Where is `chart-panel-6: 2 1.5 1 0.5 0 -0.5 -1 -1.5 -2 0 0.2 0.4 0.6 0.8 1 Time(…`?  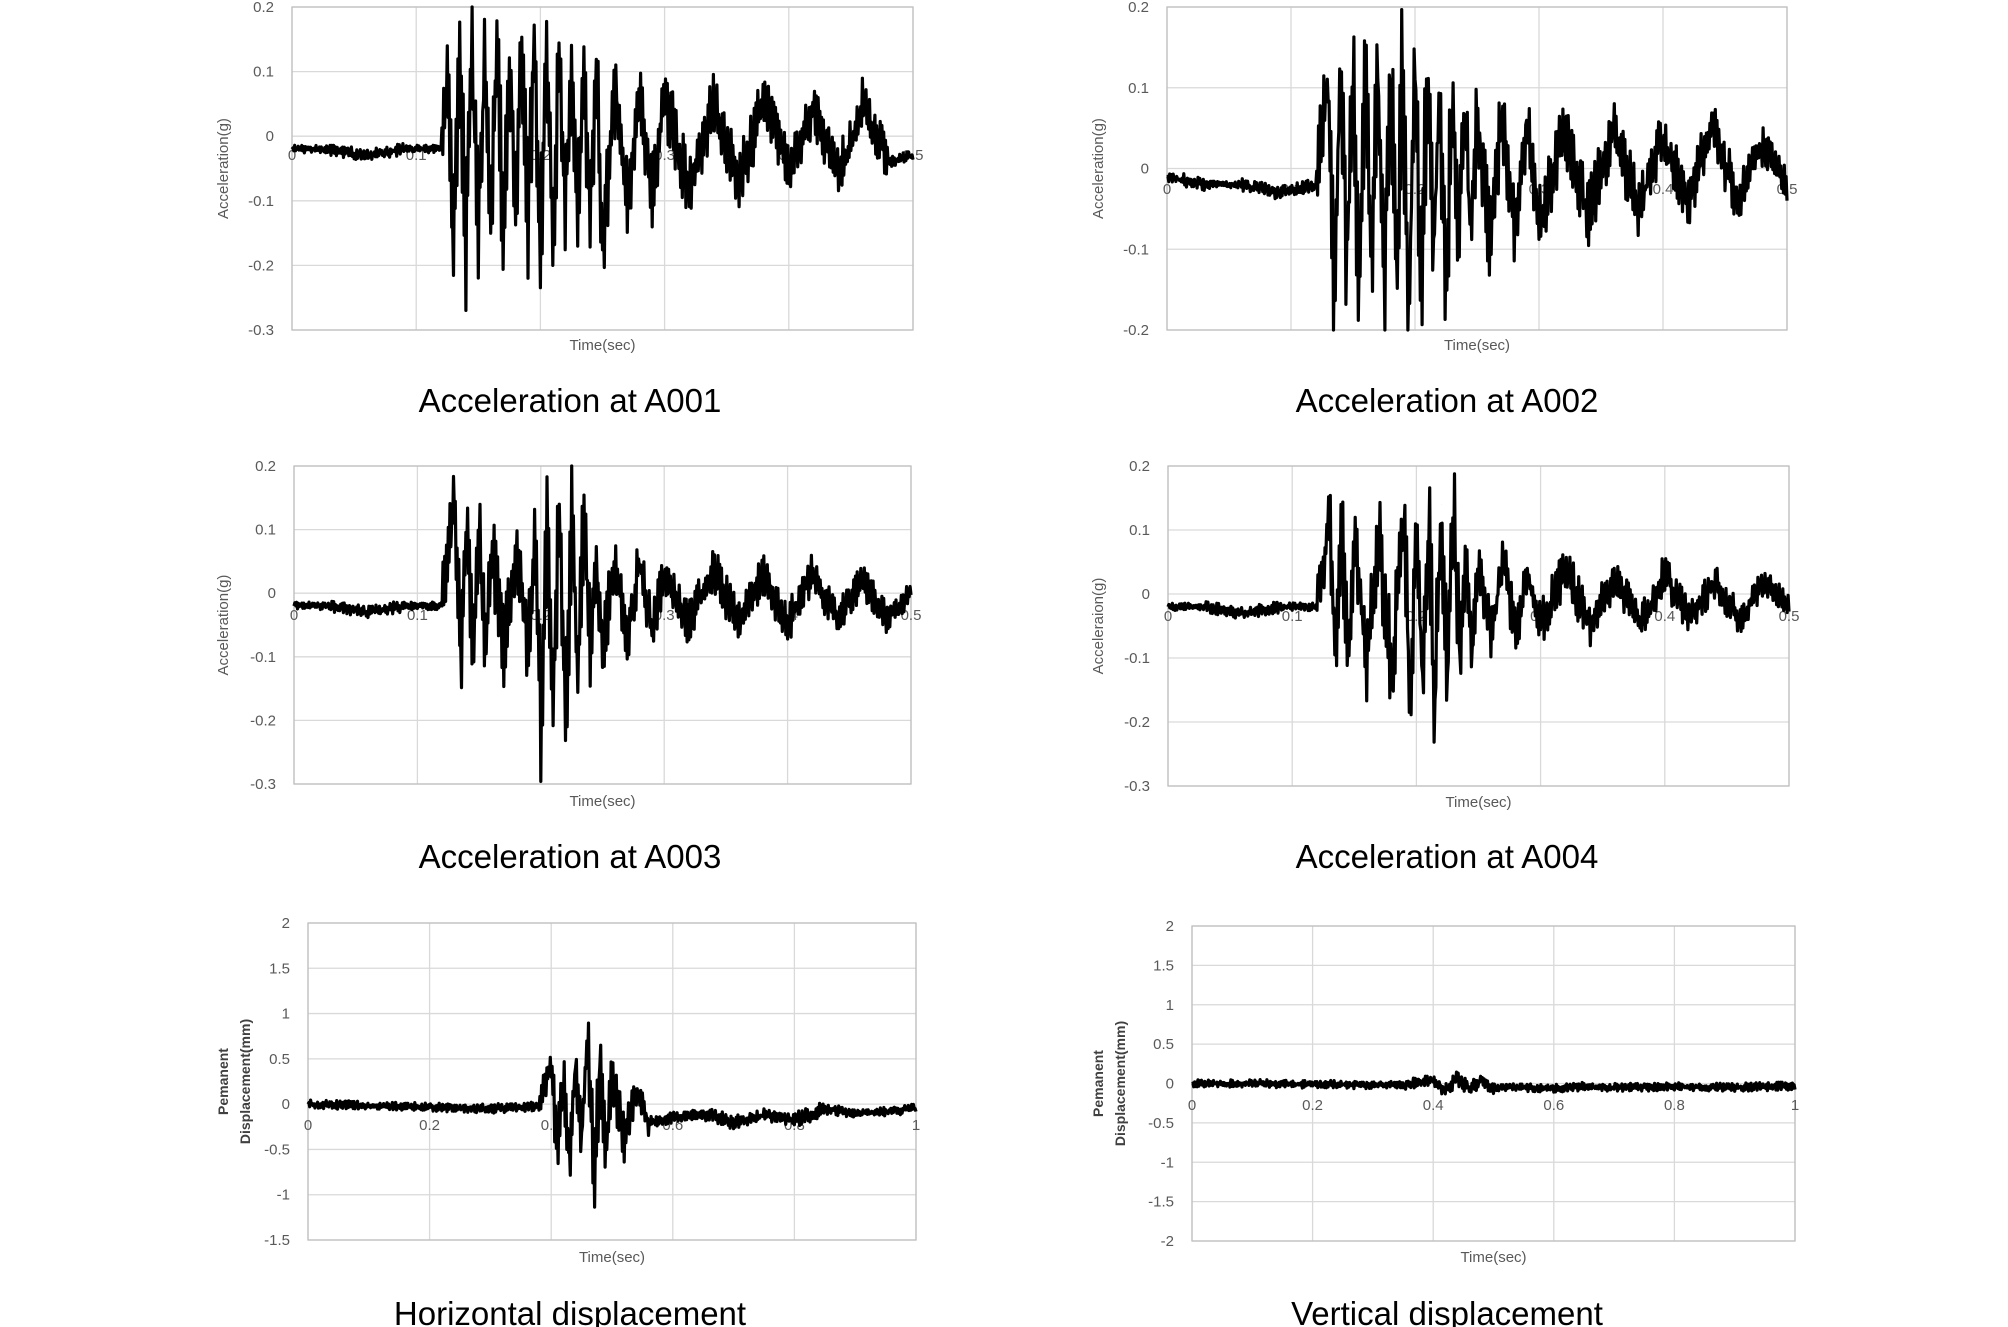
chart-panel-6: 2 1.5 1 0.5 0 -0.5 -1 -1.5 -2 0 0.2 0.4 0.6 0.8 1 Time(… is located at coordinates (1444, 1122).